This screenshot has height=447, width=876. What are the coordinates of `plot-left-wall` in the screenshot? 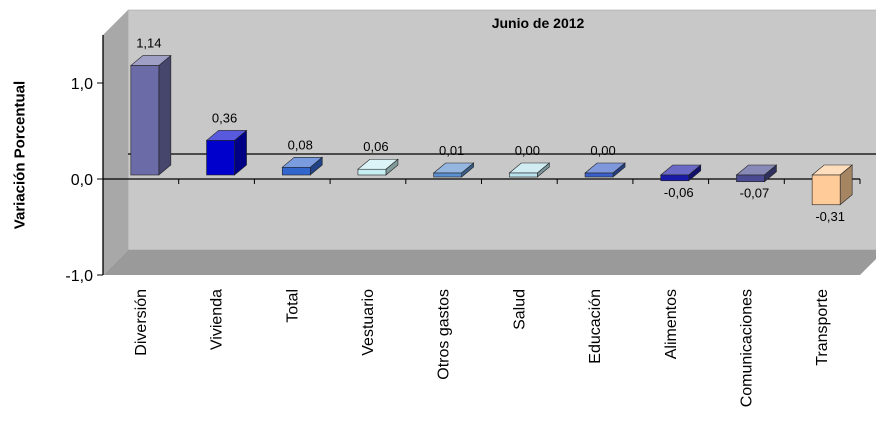 It's located at (115, 142).